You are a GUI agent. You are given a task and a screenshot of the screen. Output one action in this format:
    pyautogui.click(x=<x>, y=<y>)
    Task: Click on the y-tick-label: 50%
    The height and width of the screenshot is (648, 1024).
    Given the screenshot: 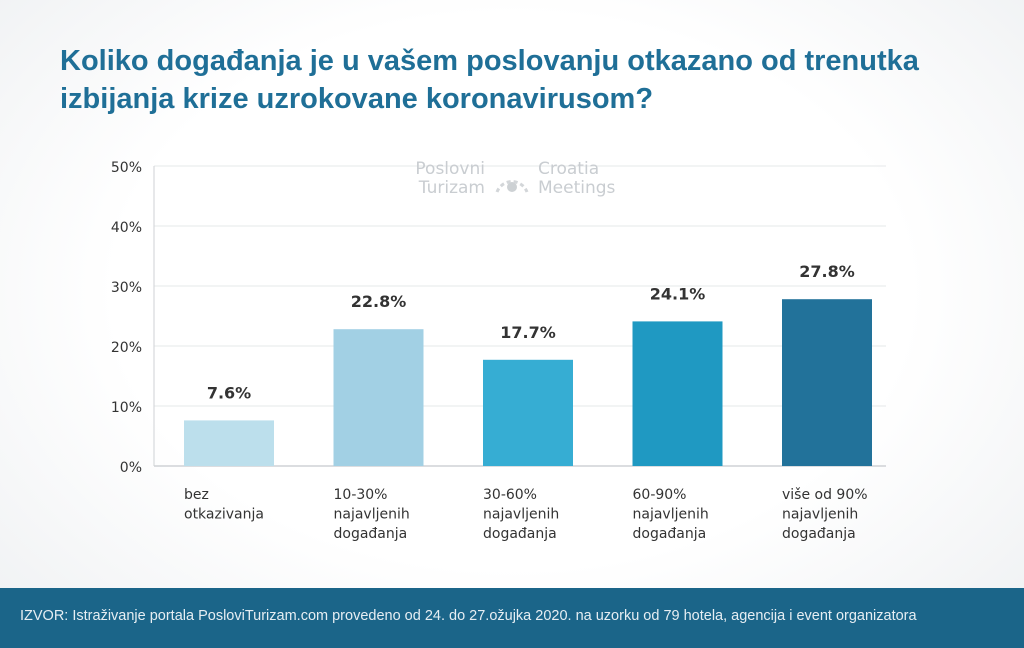 What is the action you would take?
    pyautogui.click(x=126, y=168)
    